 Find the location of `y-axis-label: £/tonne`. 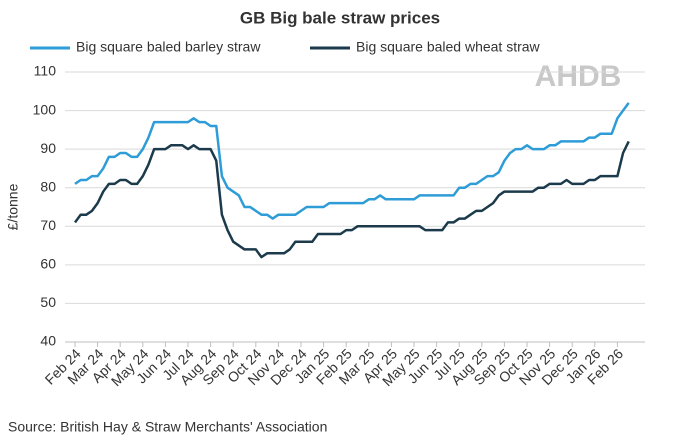

y-axis-label: £/tonne is located at coordinates (13, 206).